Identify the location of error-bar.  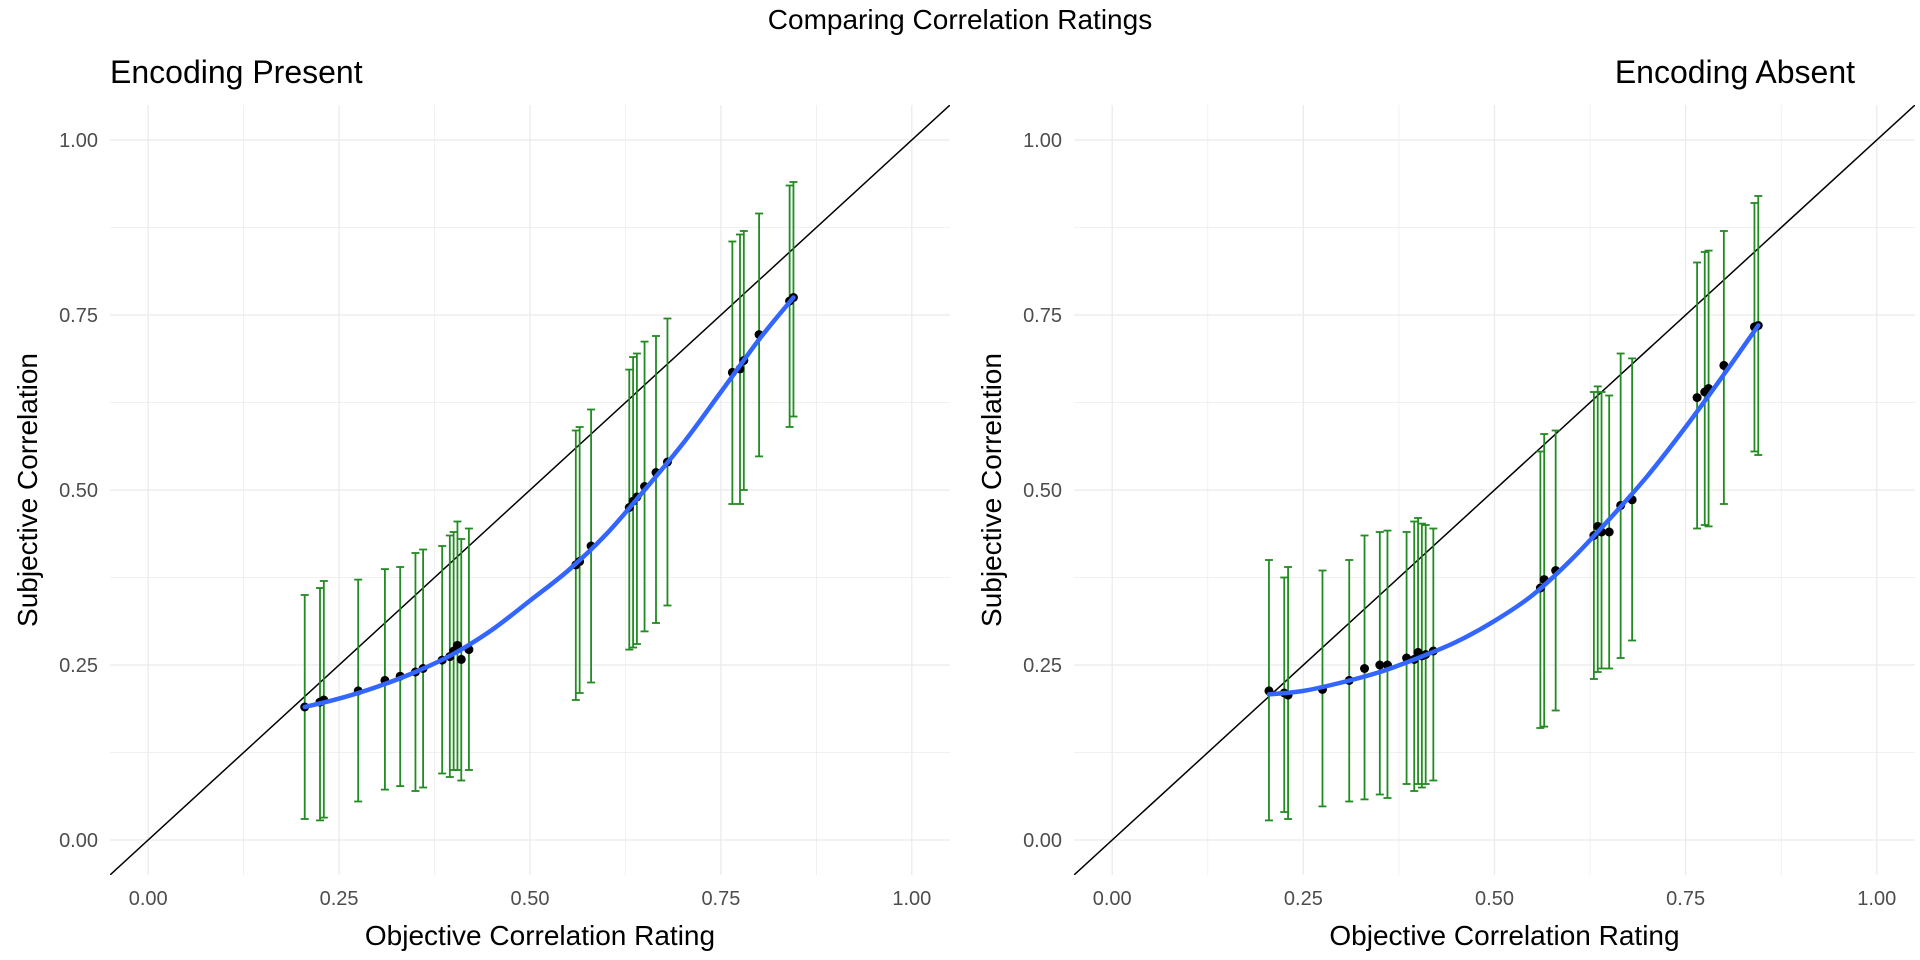
(789, 306).